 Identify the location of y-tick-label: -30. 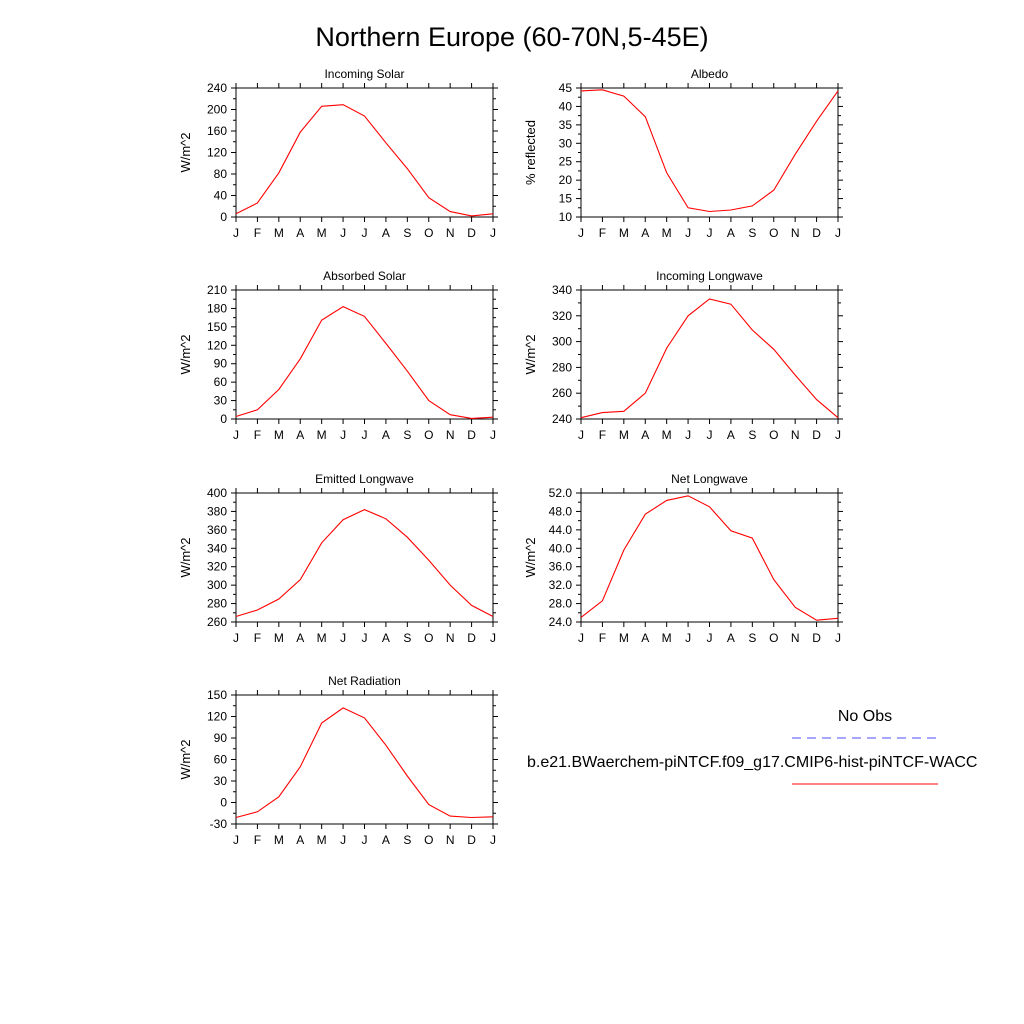
(219, 824).